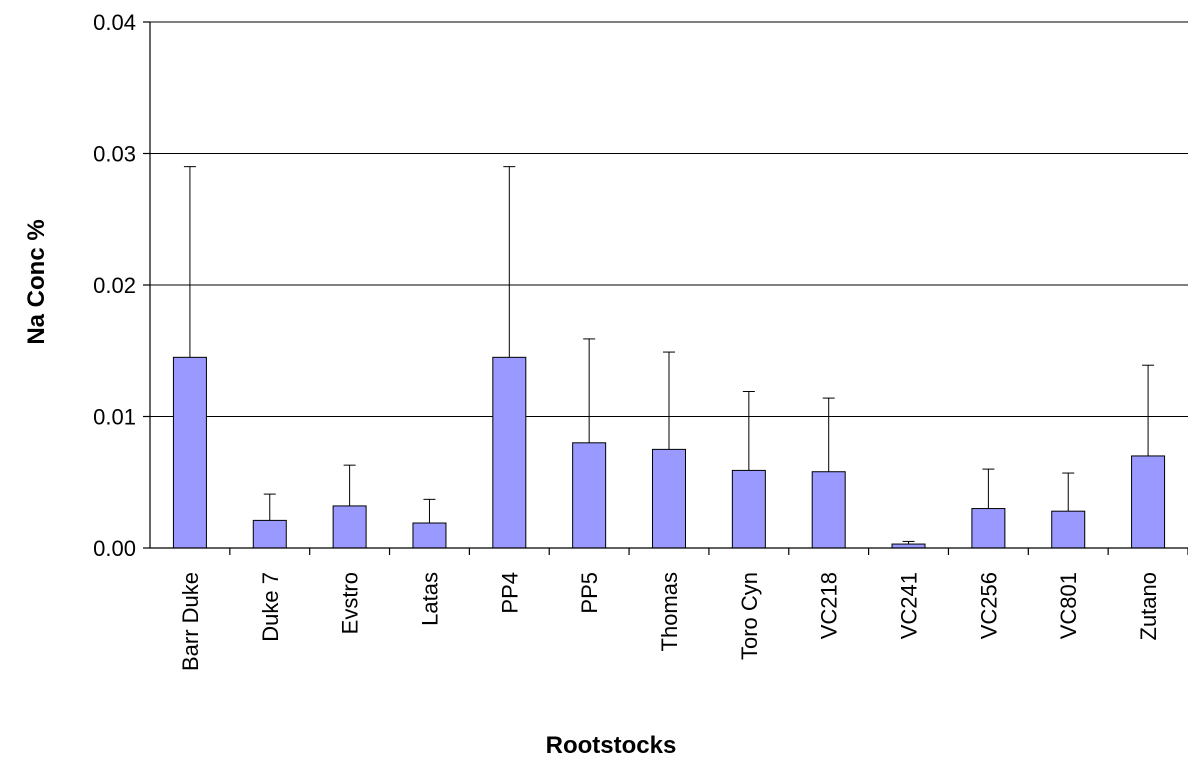 This screenshot has height=762, width=1188. What do you see at coordinates (988, 605) in the screenshot?
I see `x-tick-label: VC256` at bounding box center [988, 605].